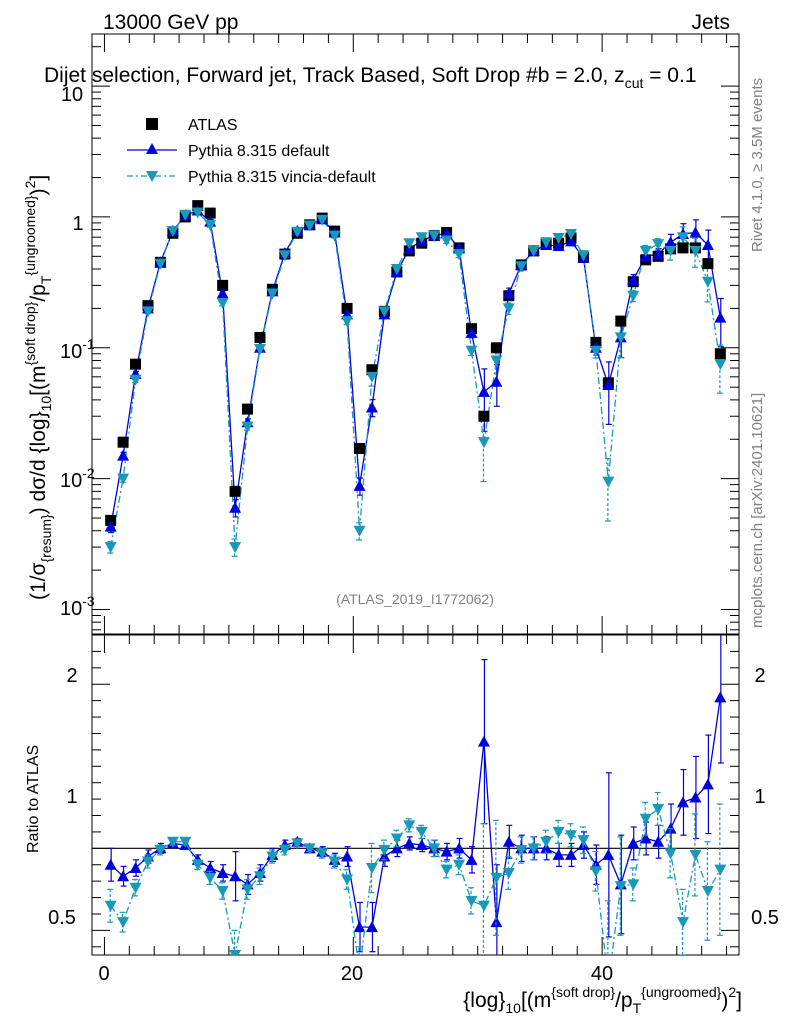  I want to click on x-tick-label-0: 0, so click(103, 974).